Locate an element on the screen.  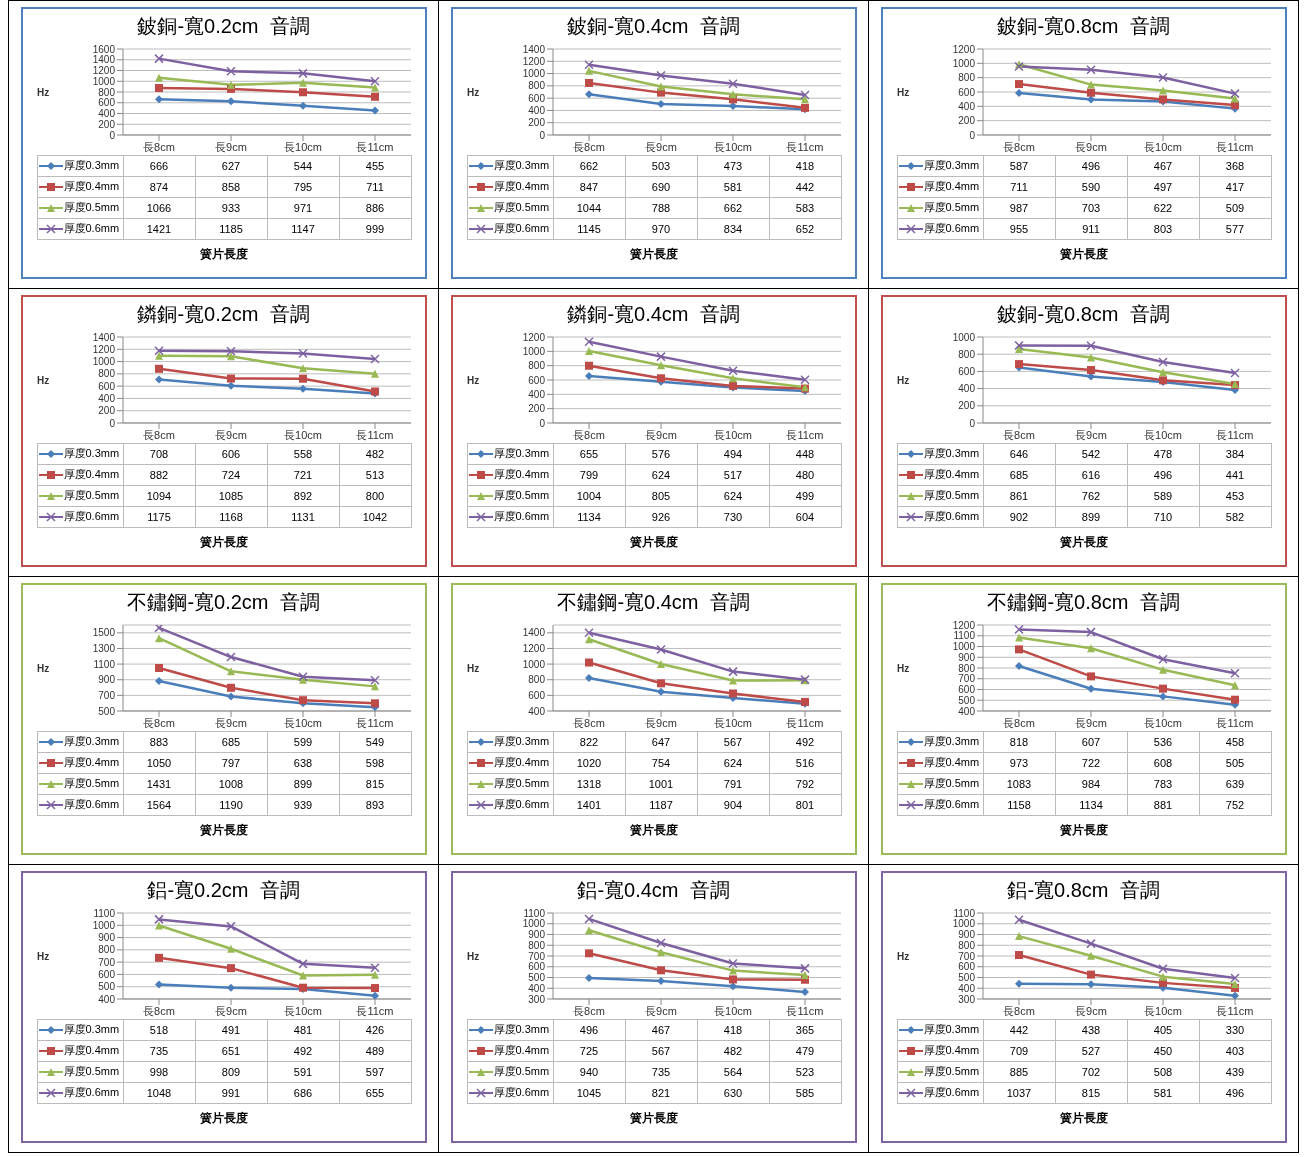
data-label: 933 is located at coordinates (231, 208).